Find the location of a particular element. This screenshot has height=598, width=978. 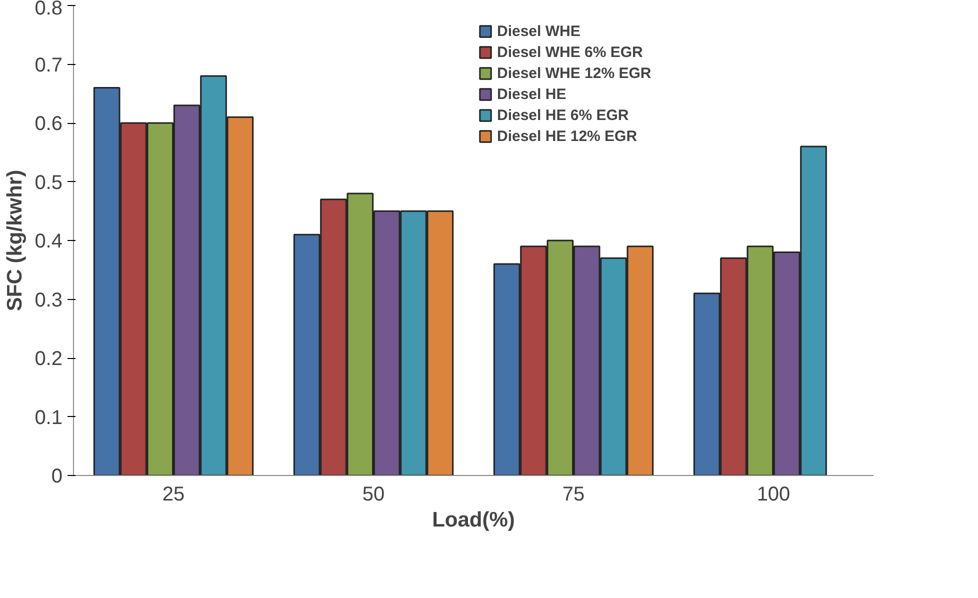

legend-label: Diesel WHE is located at coordinates (538, 31).